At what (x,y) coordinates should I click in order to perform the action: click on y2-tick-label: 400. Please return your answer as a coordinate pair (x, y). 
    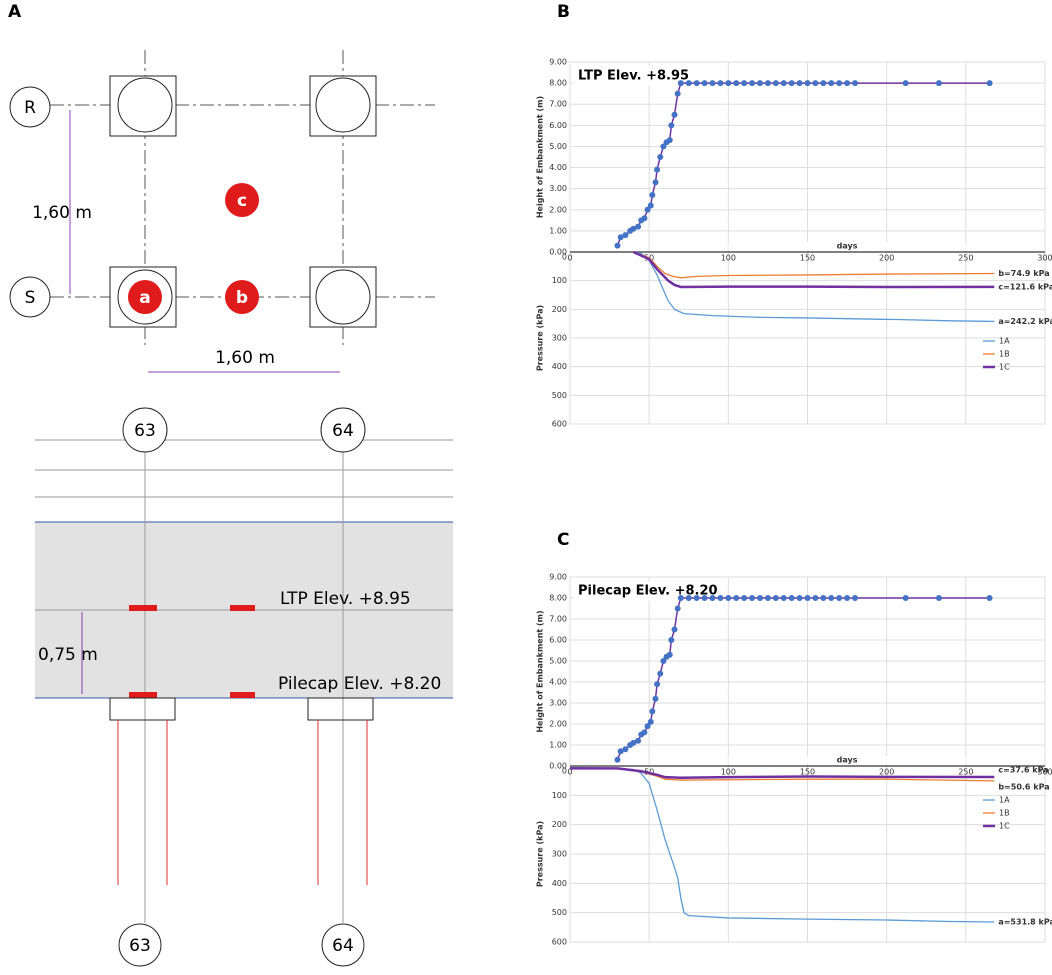
    Looking at the image, I should click on (559, 366).